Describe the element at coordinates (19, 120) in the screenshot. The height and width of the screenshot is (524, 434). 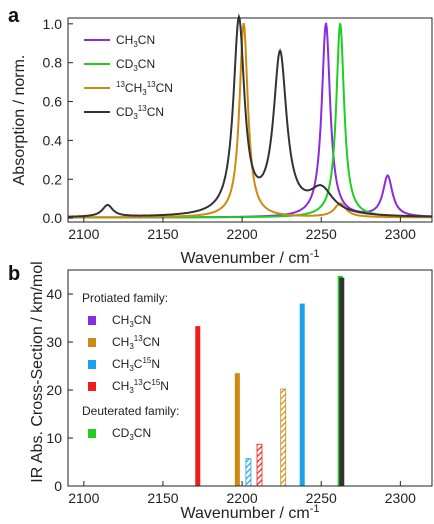
I see `panel-a-ylabel: Absorption / norm.` at that location.